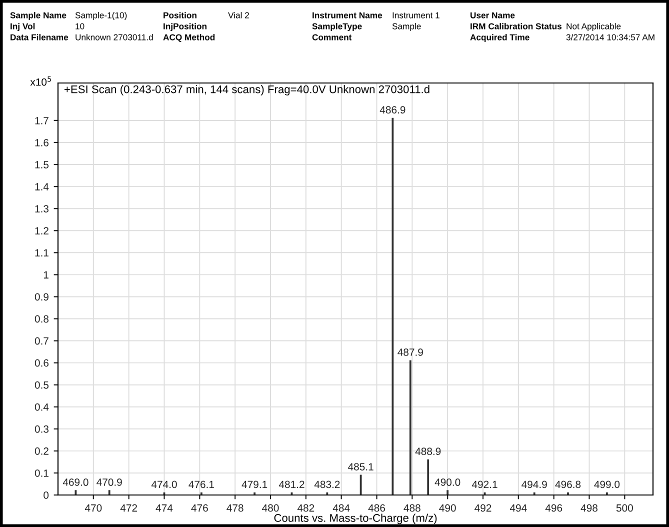 The height and width of the screenshot is (527, 669). Describe the element at coordinates (41, 81) in the screenshot. I see `y-axis-title: x10$^{5}$` at that location.